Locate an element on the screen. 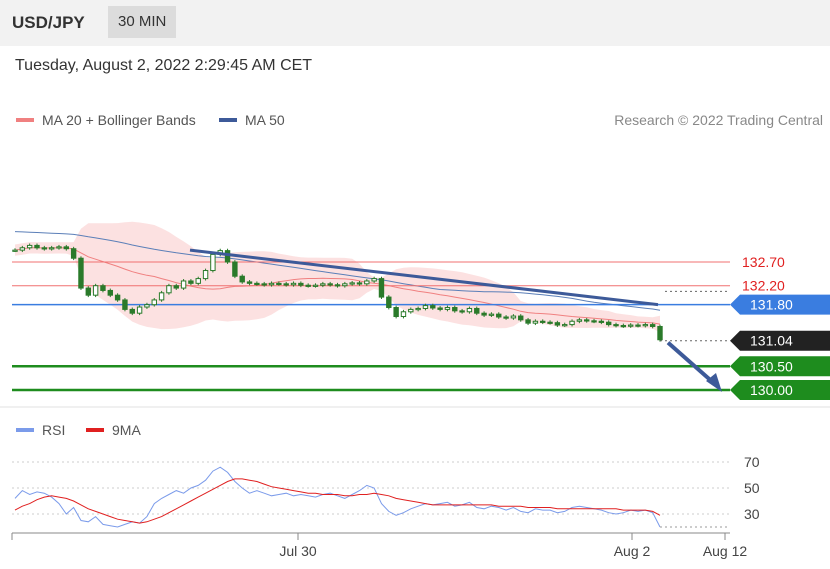  level-label-131-80: 131.80 is located at coordinates (771, 305).